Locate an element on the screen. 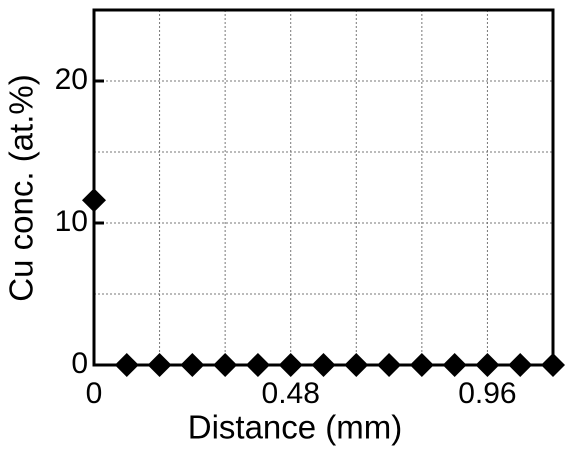  y-tick-label: 0 is located at coordinates (79, 363).